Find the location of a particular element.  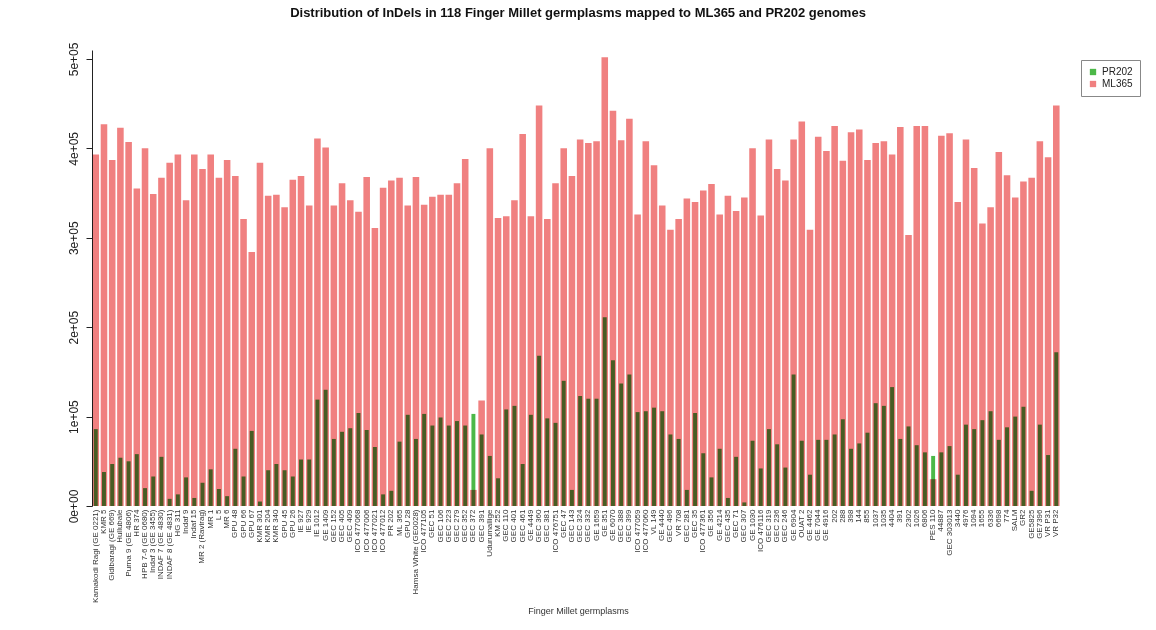

x-tick-label: MR 1 is located at coordinates (210, 518).